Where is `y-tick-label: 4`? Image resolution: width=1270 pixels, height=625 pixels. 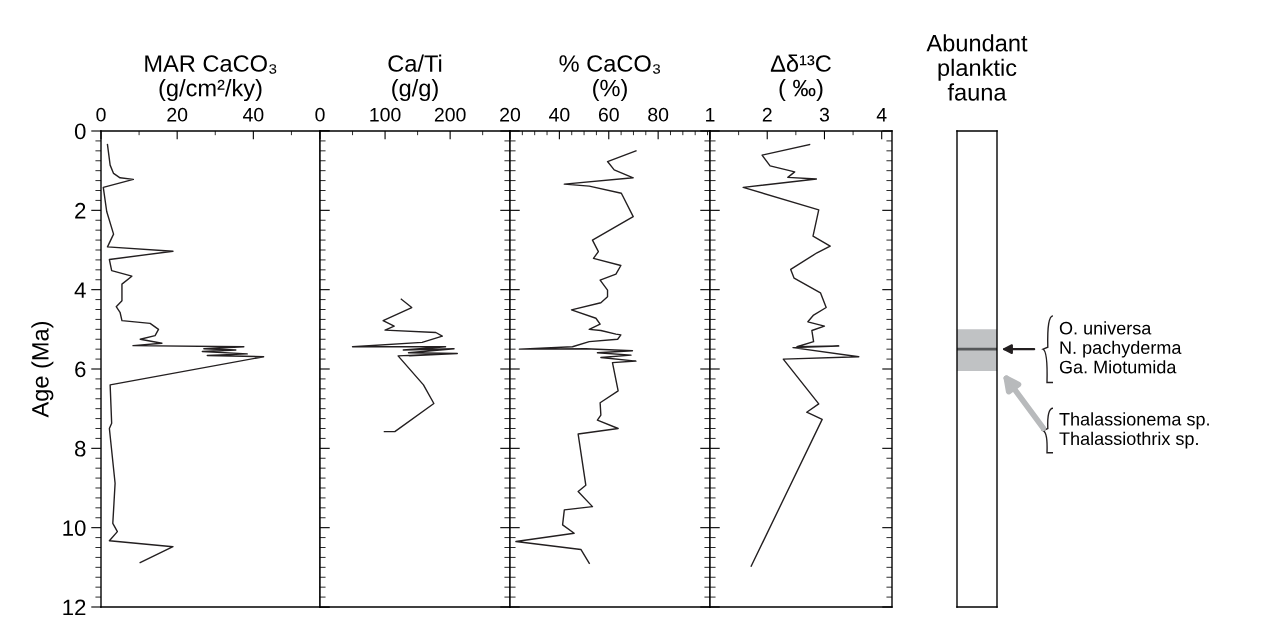
y-tick-label: 4 is located at coordinates (80, 290).